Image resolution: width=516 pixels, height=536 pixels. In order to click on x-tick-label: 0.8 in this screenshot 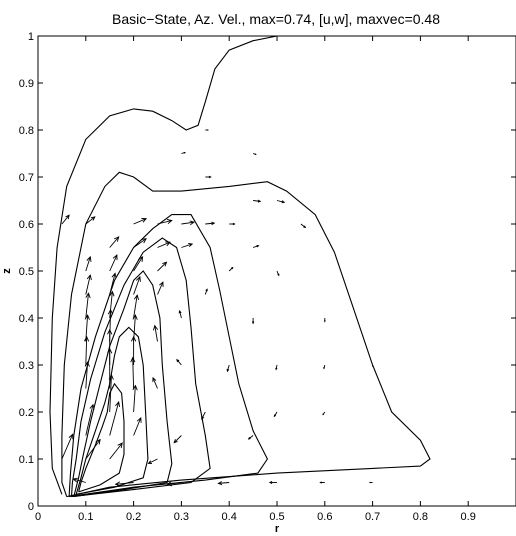, I will do `click(420, 517)`.